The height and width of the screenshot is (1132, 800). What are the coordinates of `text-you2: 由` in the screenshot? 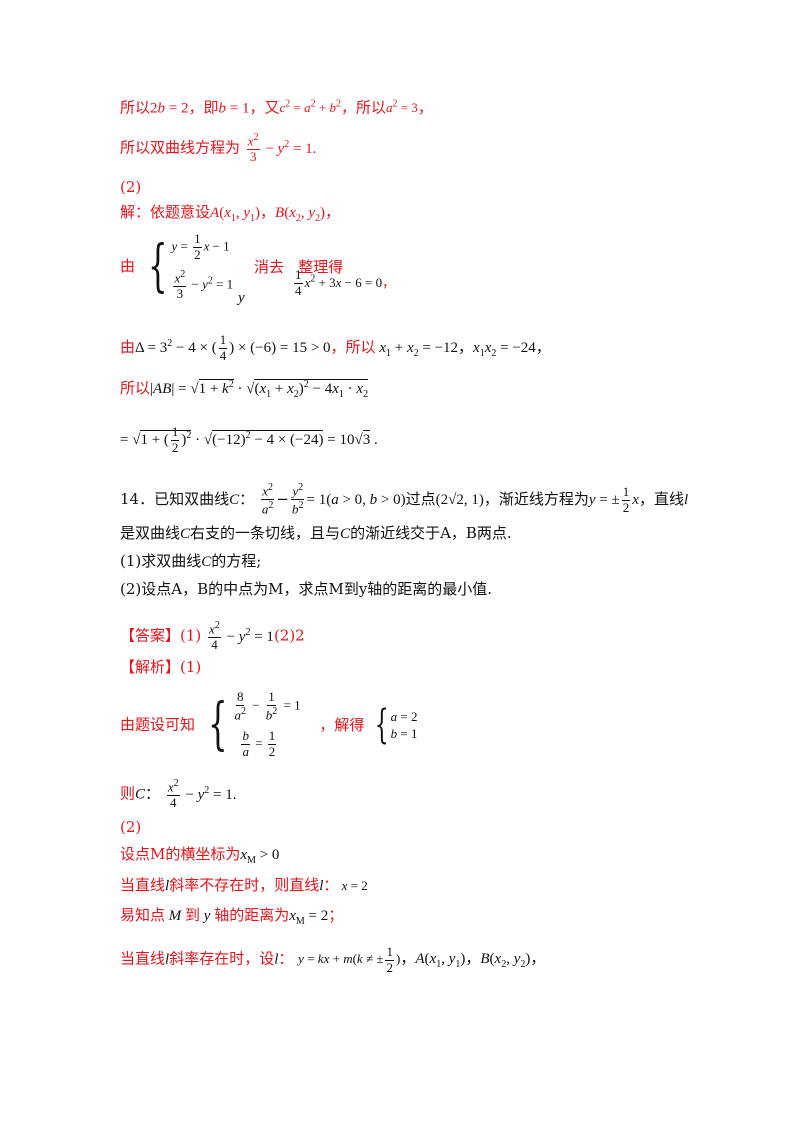 It's located at (128, 266).